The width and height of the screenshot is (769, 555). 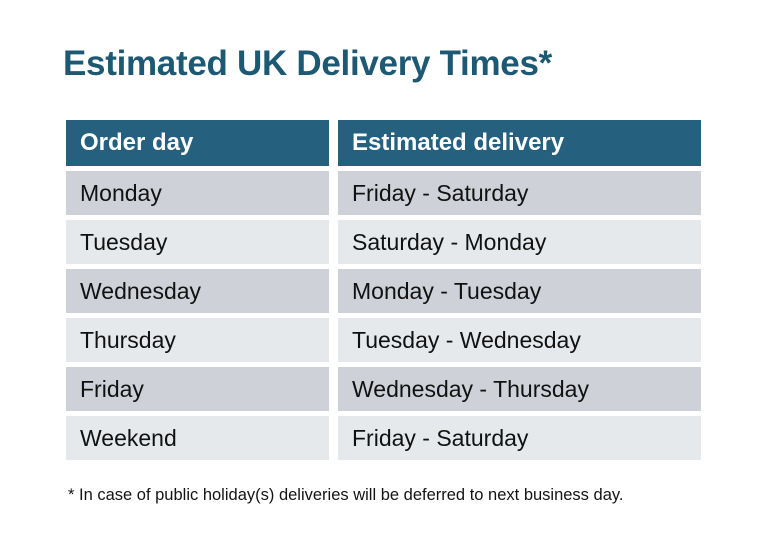 What do you see at coordinates (519, 340) in the screenshot?
I see `estimated-delivery-cell: Tuesday - Wednesday` at bounding box center [519, 340].